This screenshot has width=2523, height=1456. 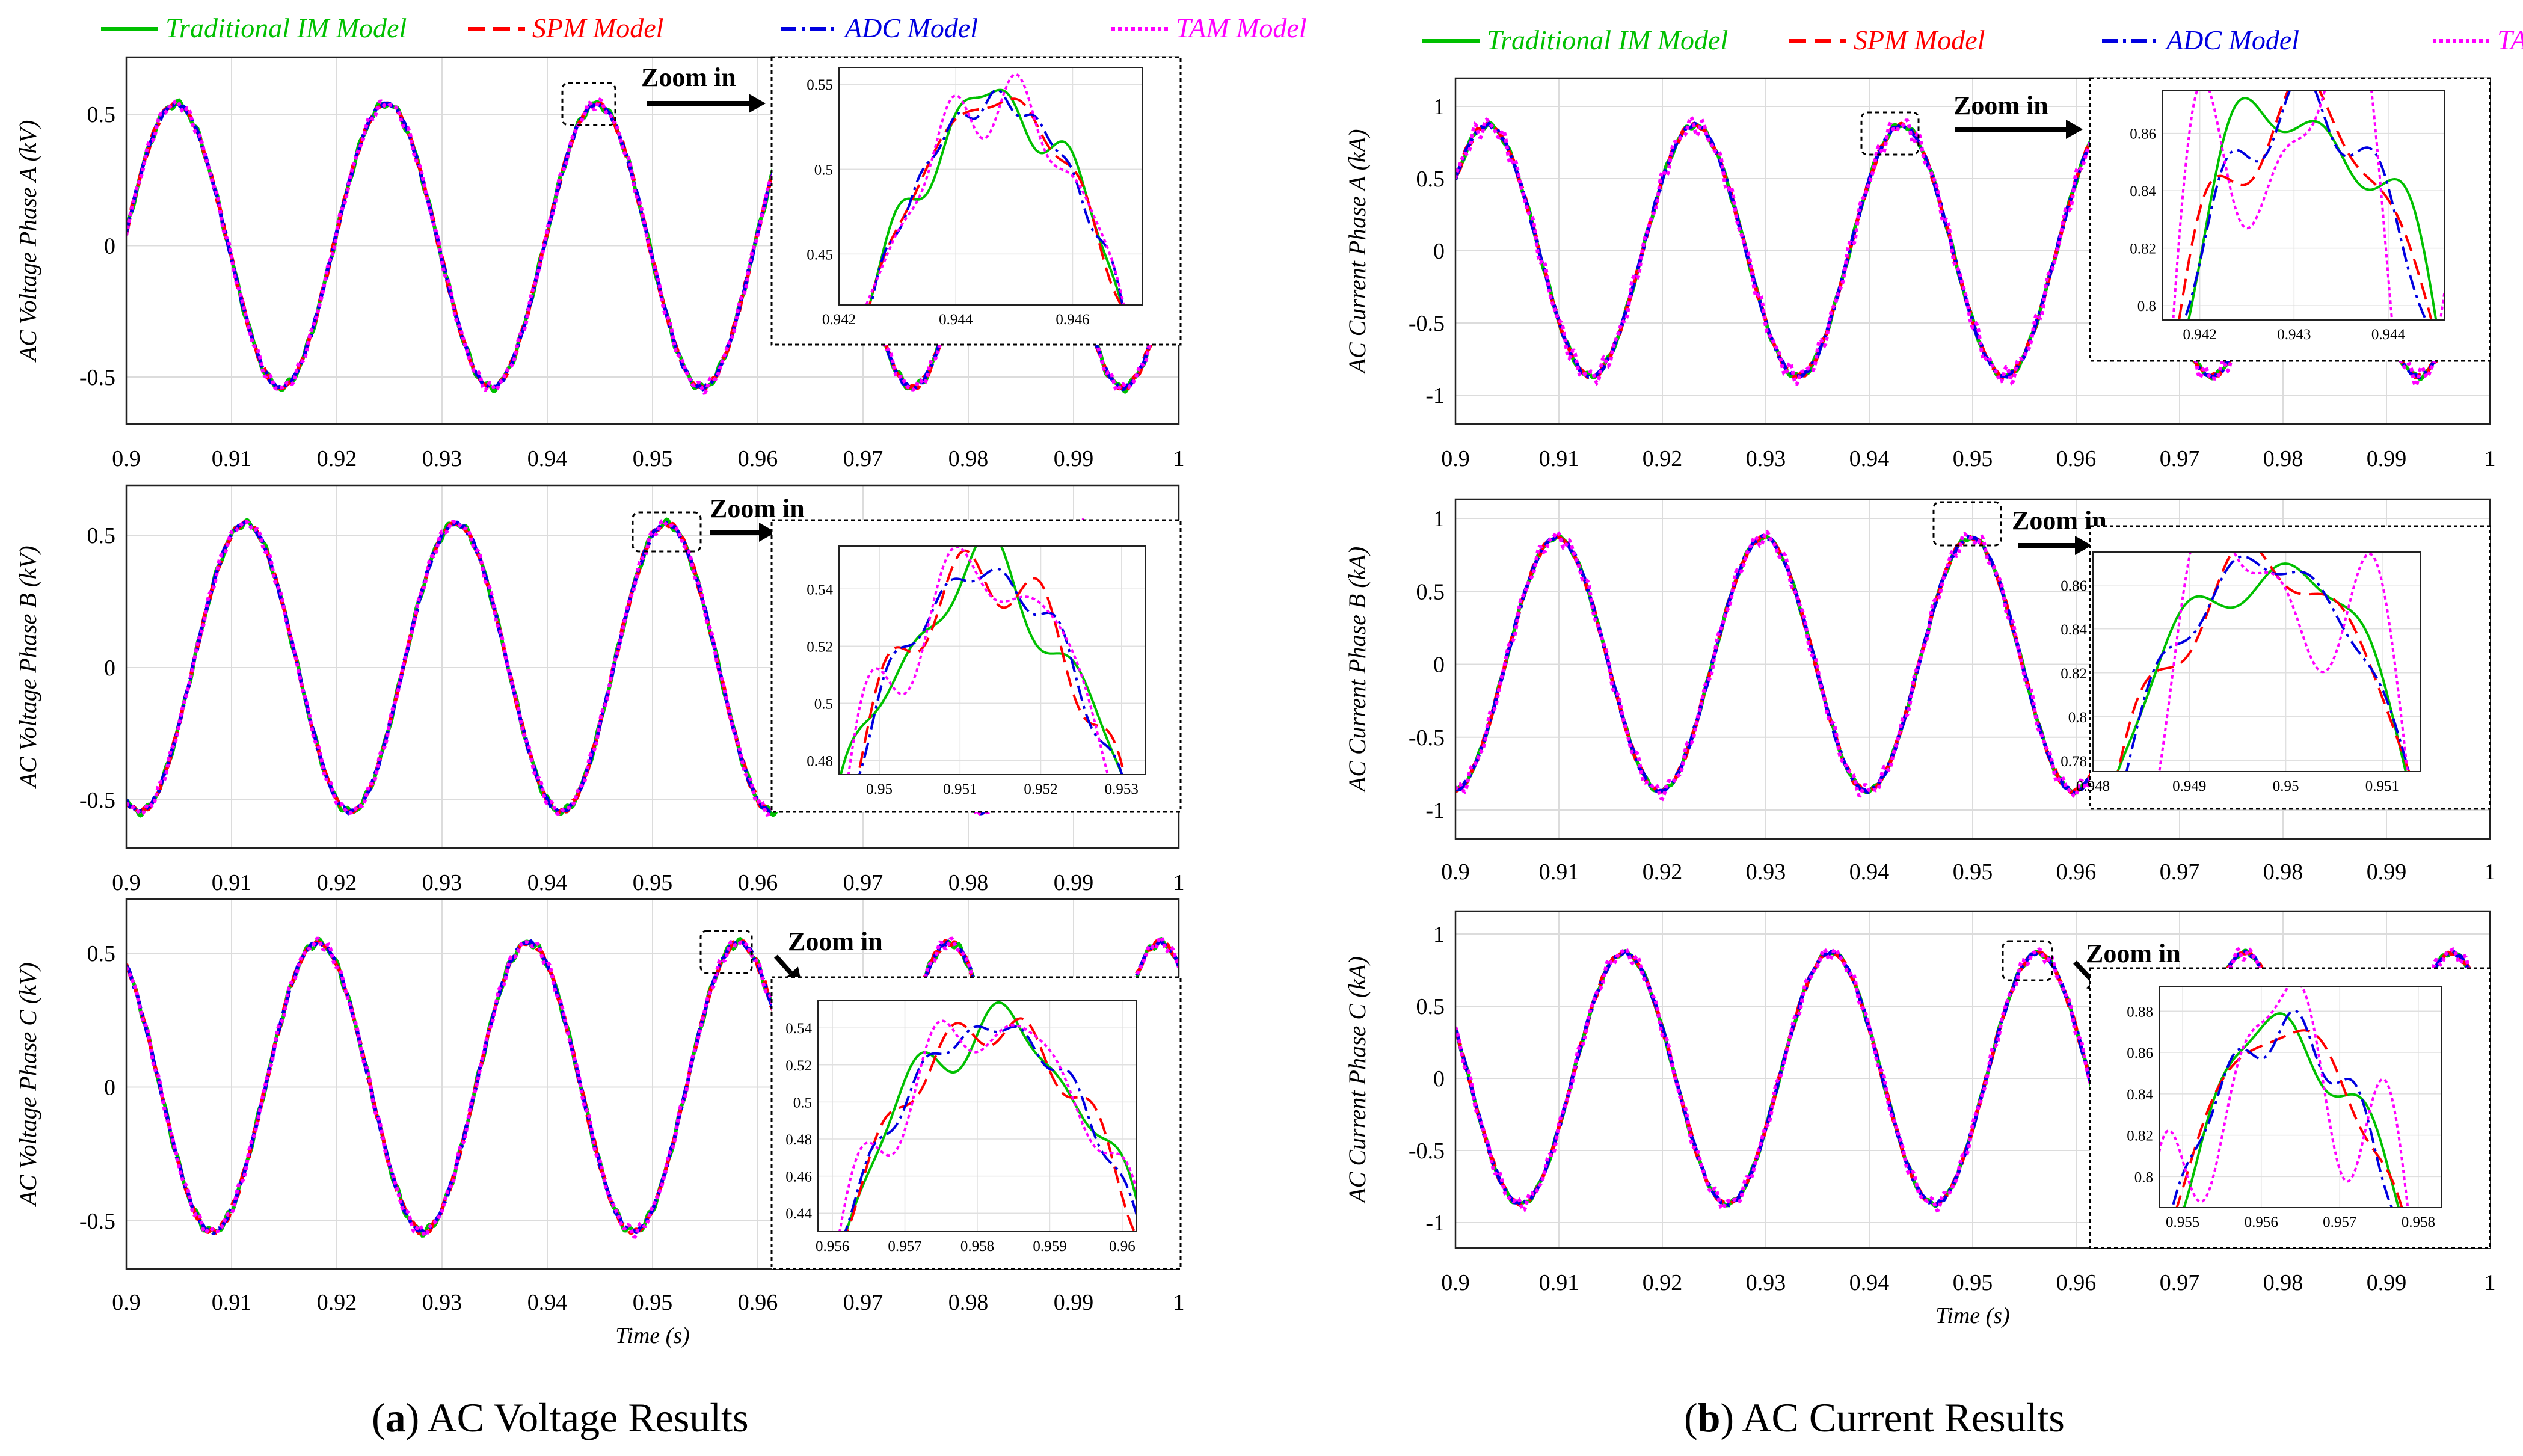 What do you see at coordinates (1357, 1080) in the screenshot?
I see `y-axis-label: AC Current Phase C (kA)` at bounding box center [1357, 1080].